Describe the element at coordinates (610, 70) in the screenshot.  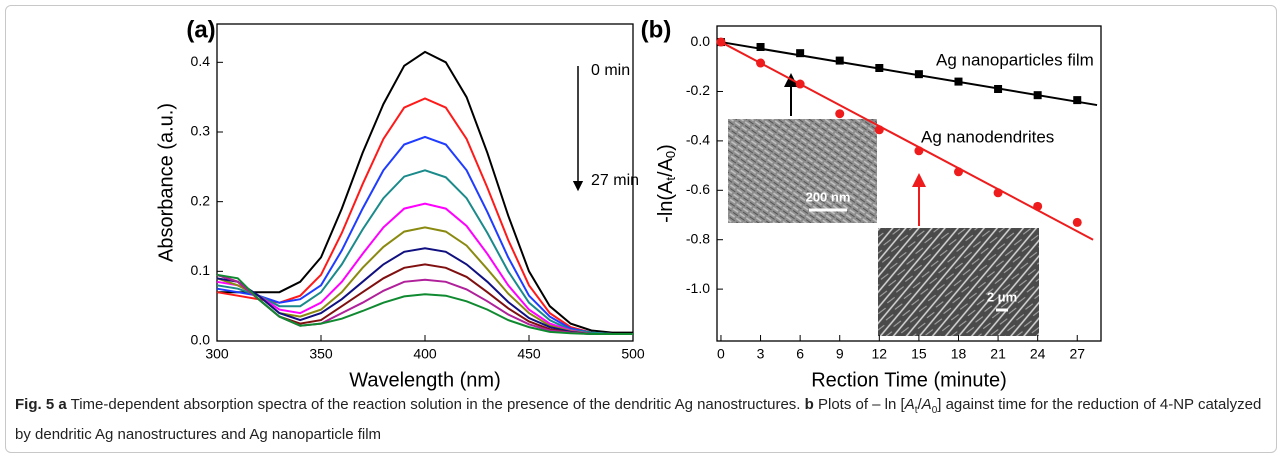
I see `annotation: 0 min` at that location.